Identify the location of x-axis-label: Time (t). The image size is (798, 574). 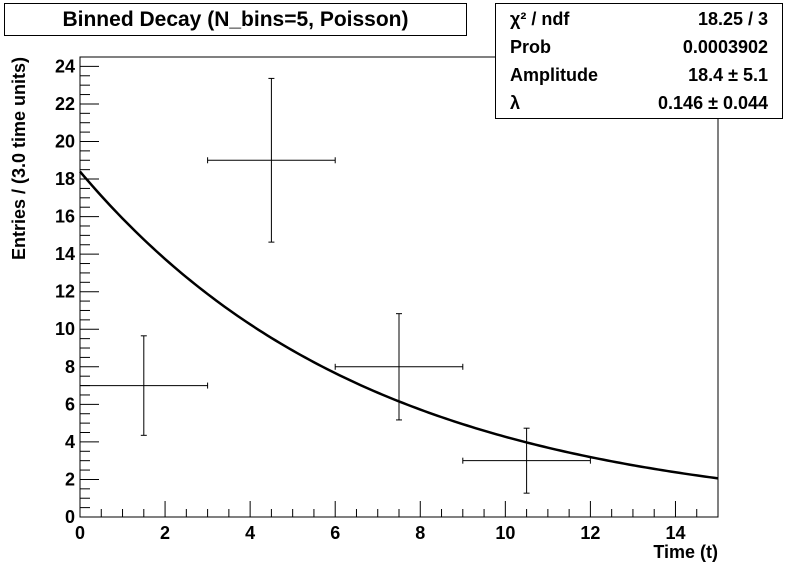
(685, 552).